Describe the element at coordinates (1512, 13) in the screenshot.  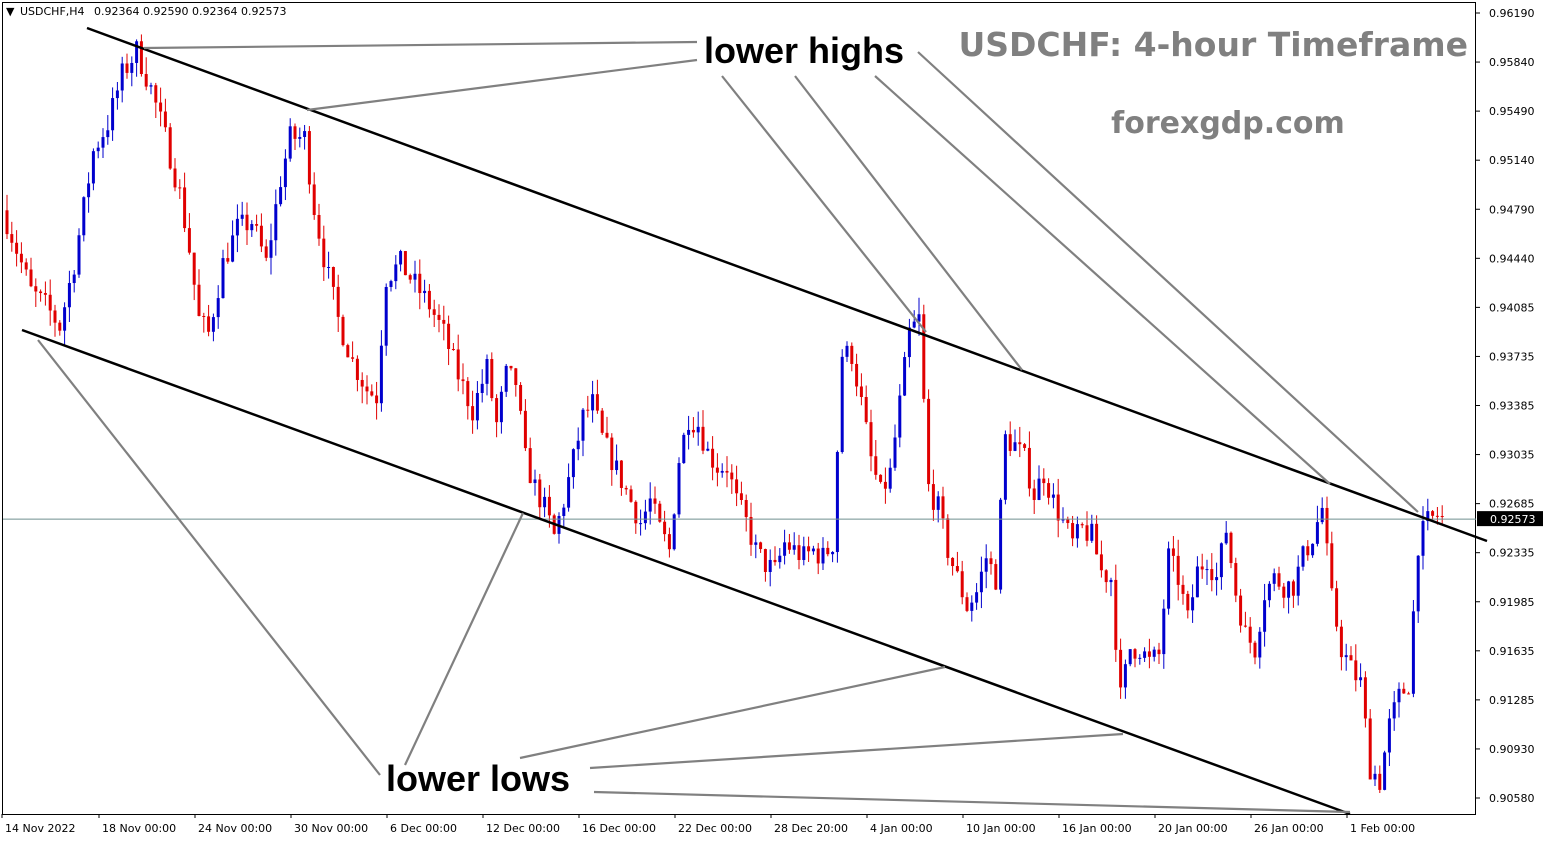
I see `y-tick-label: 0.96190` at that location.